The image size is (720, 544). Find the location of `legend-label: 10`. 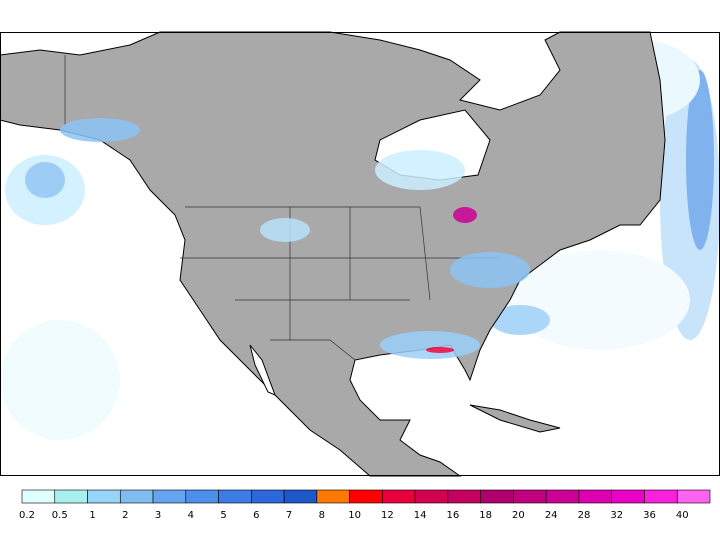

legend-label: 10 is located at coordinates (354, 515).